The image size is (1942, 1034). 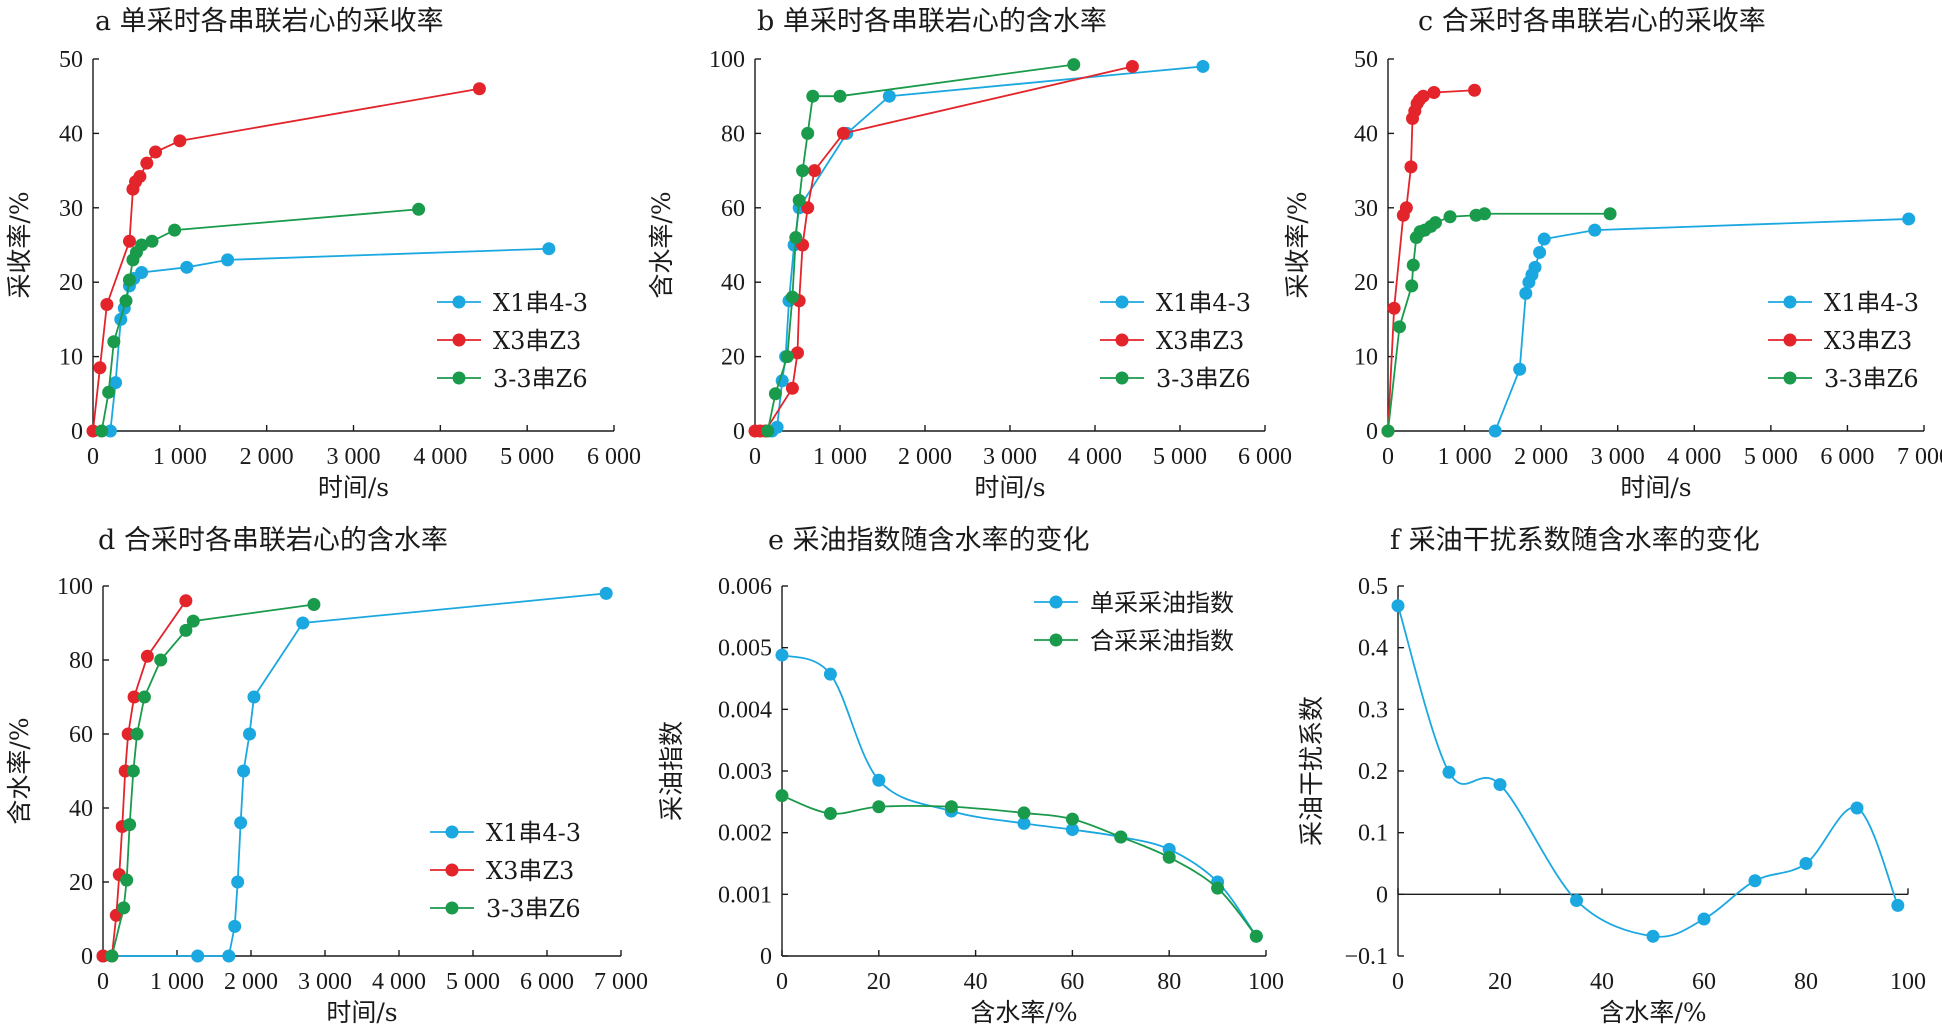 I want to click on y-tick-label: 0.2, so click(x=1373, y=772).